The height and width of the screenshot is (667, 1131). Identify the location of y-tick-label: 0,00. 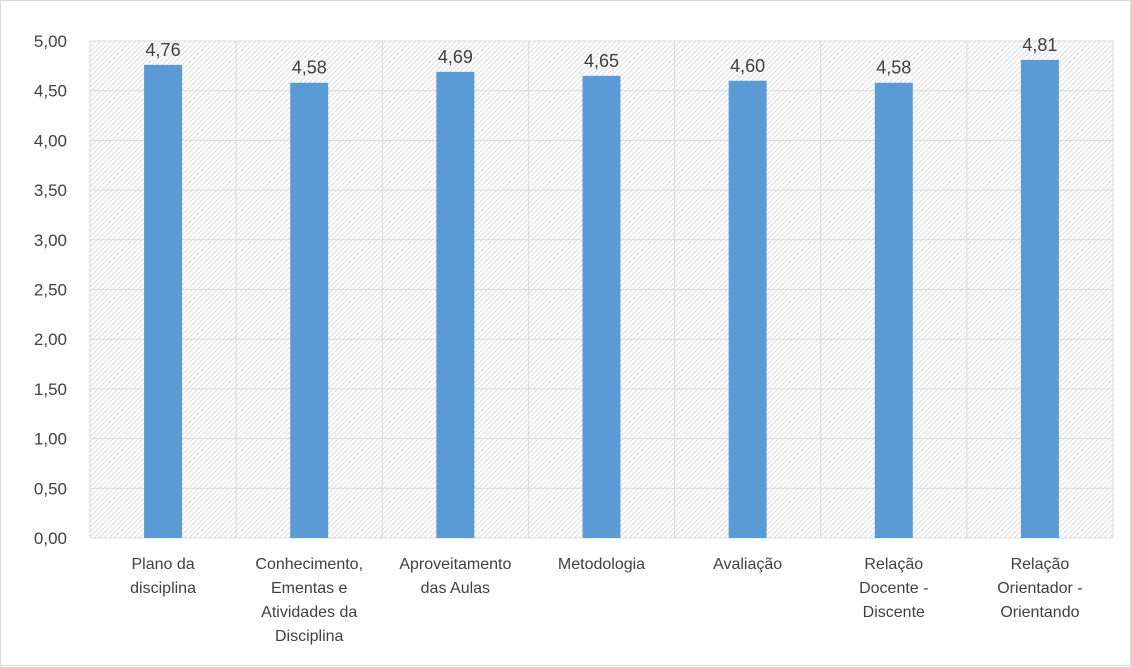
(50, 538).